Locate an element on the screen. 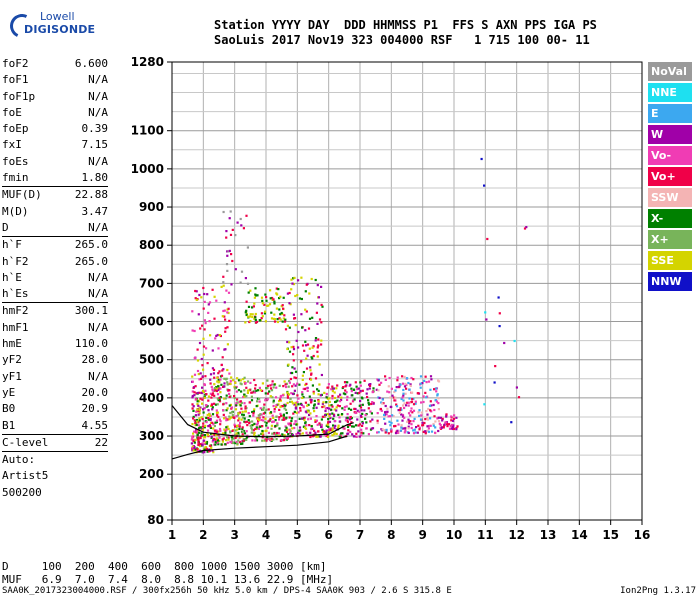 Image resolution: width=700 pixels, height=600 pixels. param-value: 20.9 is located at coordinates (95, 409).